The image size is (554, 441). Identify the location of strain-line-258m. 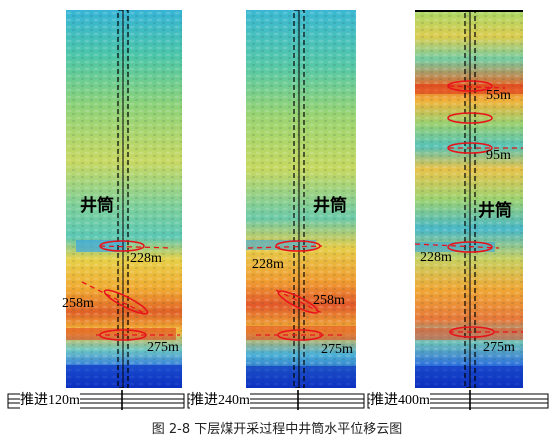
(114, 298).